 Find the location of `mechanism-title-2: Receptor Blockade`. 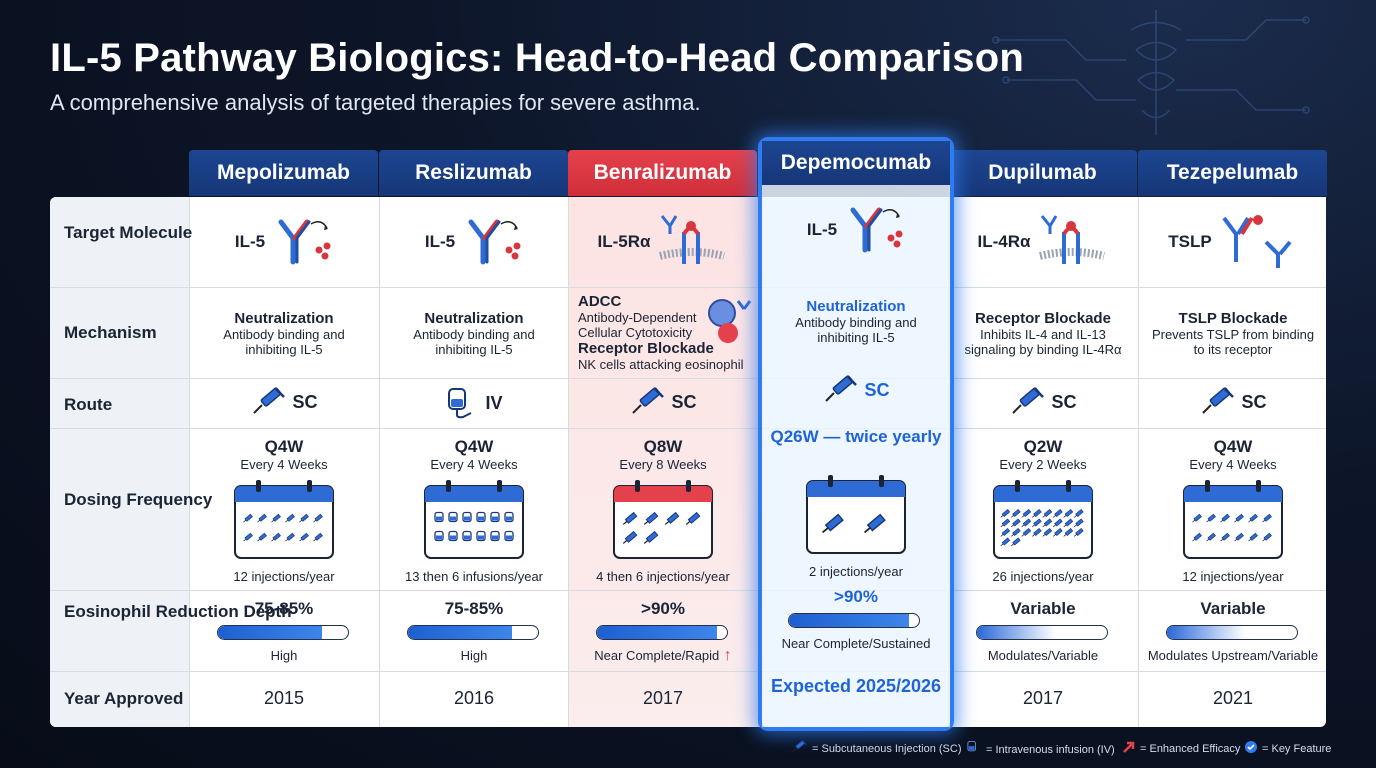

mechanism-title-2: Receptor Blockade is located at coordinates (646, 348).